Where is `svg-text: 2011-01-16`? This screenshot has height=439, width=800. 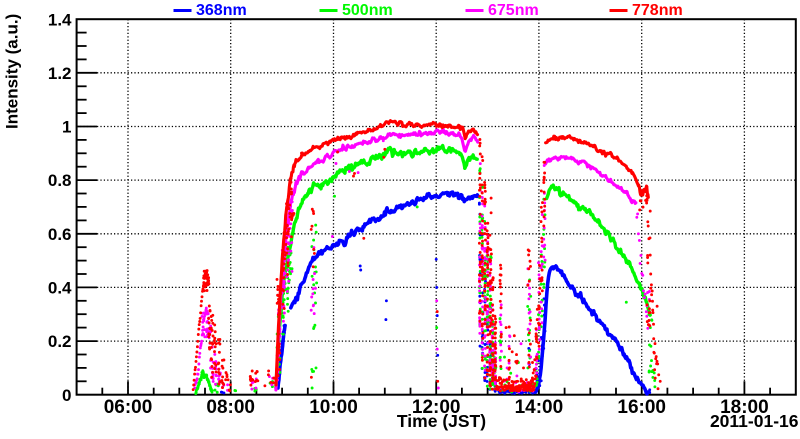
svg-text: 2011-01-16 is located at coordinates (754, 421).